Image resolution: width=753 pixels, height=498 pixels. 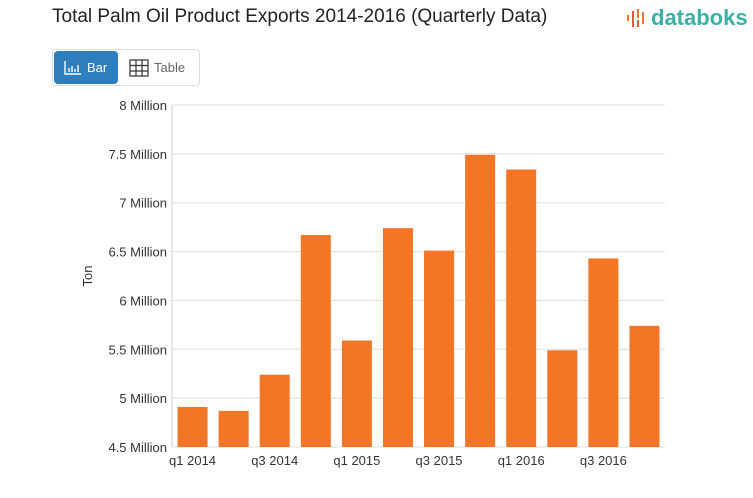 I want to click on bar-label: Bar, so click(x=97, y=67).